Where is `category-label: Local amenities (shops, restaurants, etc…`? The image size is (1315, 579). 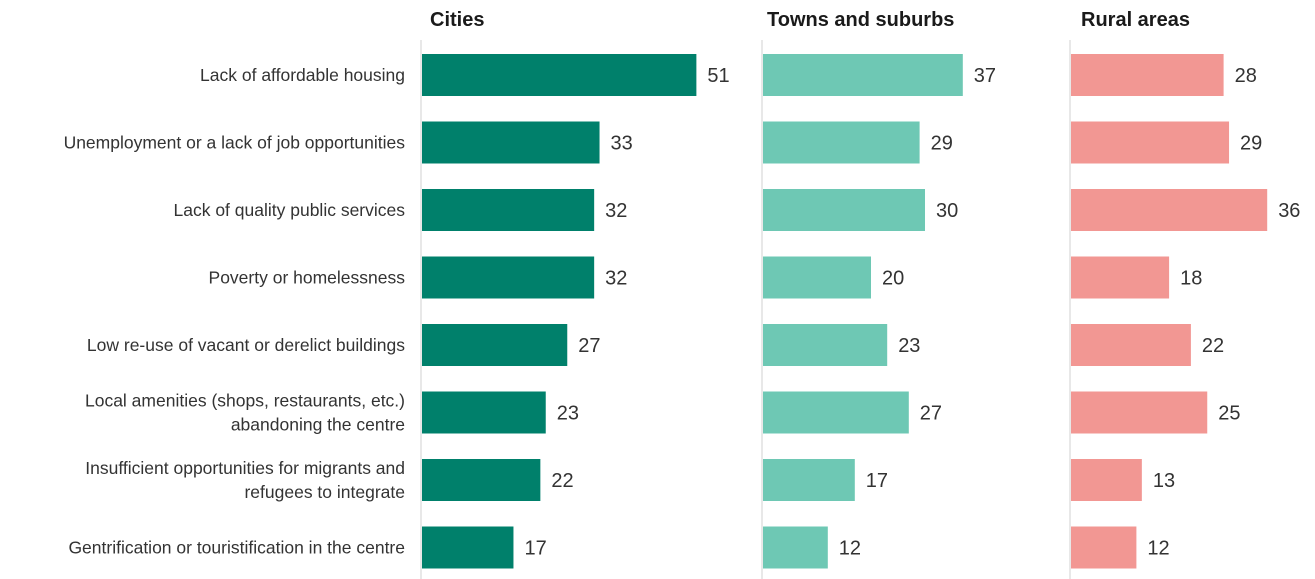
category-label: Local amenities (shops, restaurants, etc… is located at coordinates (245, 413).